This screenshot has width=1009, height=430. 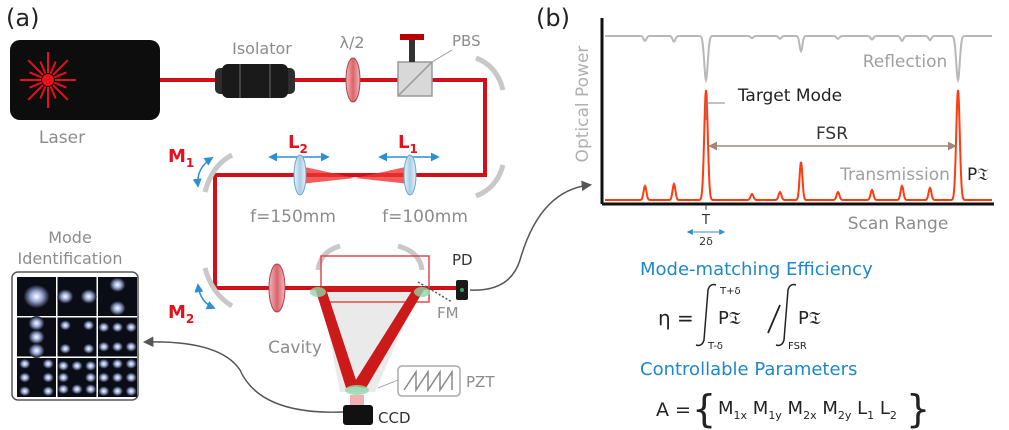 What do you see at coordinates (797, 346) in the screenshot?
I see `int2-lower: FSR` at bounding box center [797, 346].